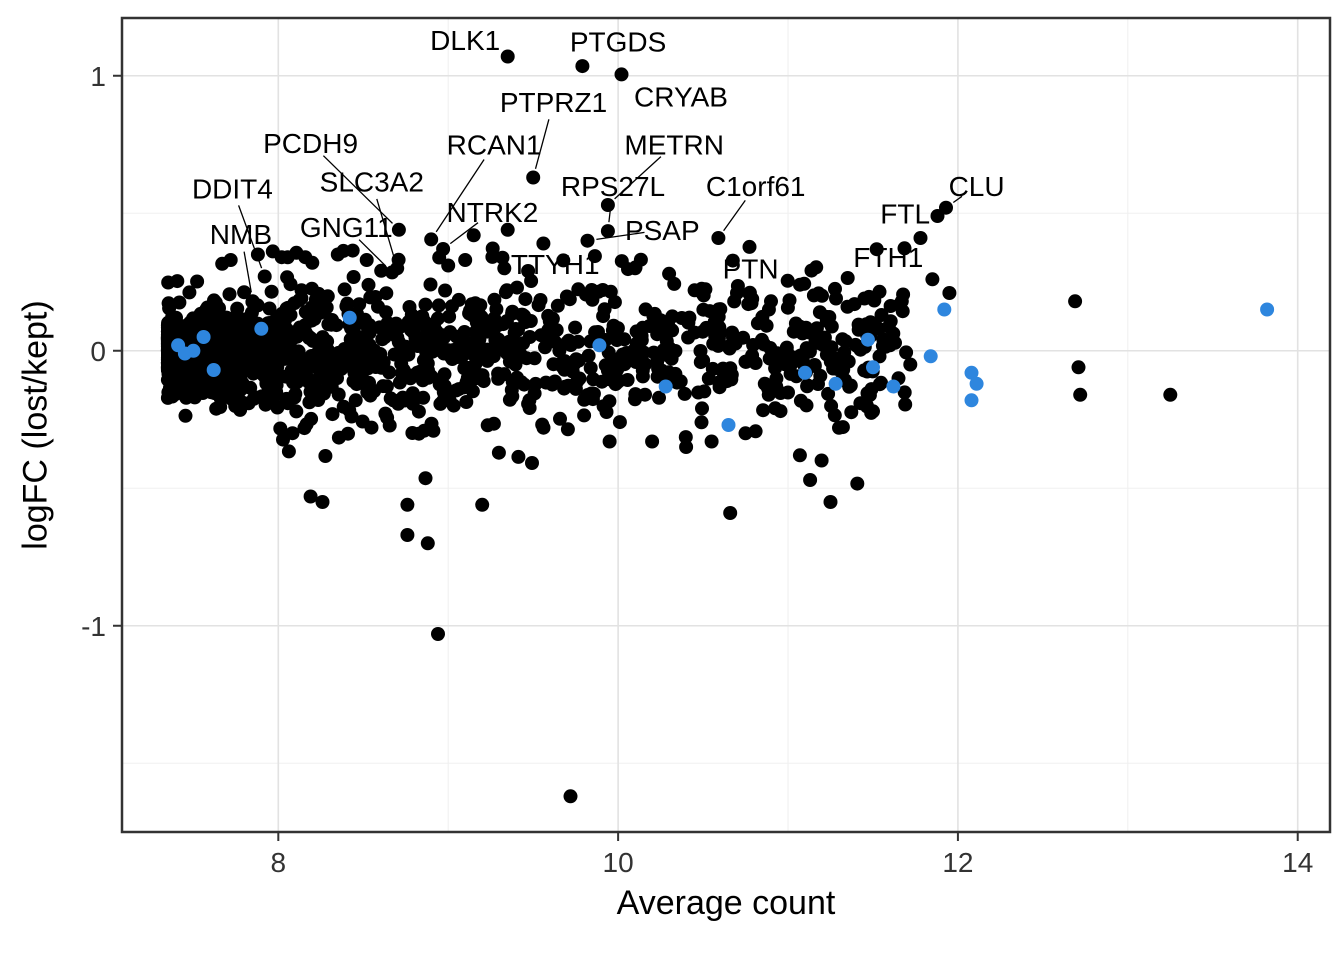 The width and height of the screenshot is (1344, 960). Describe the element at coordinates (232, 189) in the screenshot. I see `gene-label: DDIT4` at that location.